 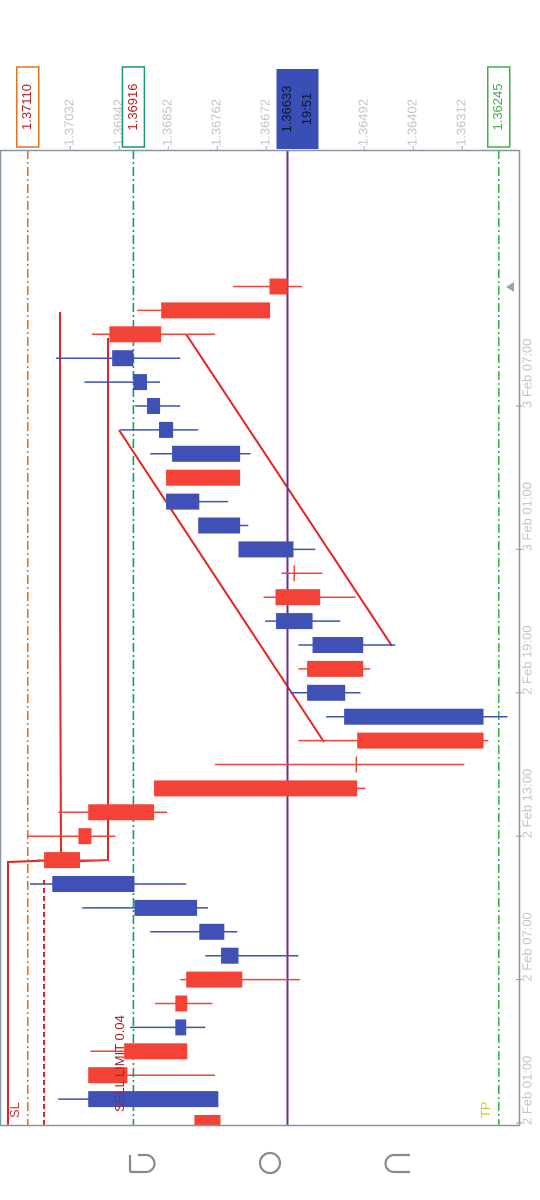 What do you see at coordinates (363, 122) in the screenshot?
I see `y-tick-label: 1.36492` at bounding box center [363, 122].